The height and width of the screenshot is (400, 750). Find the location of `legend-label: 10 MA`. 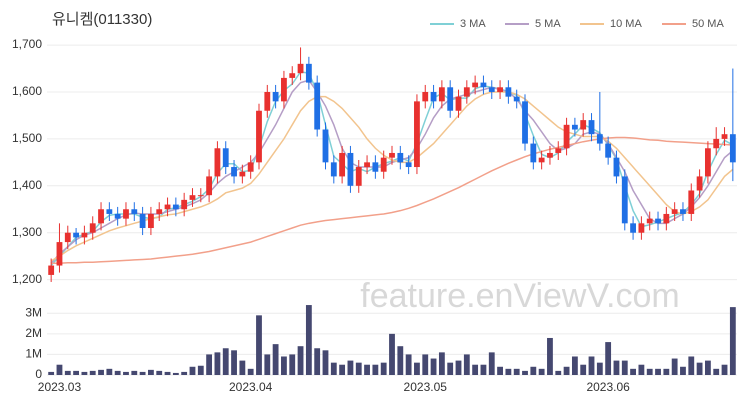

legend-label: 10 MA is located at coordinates (626, 24).